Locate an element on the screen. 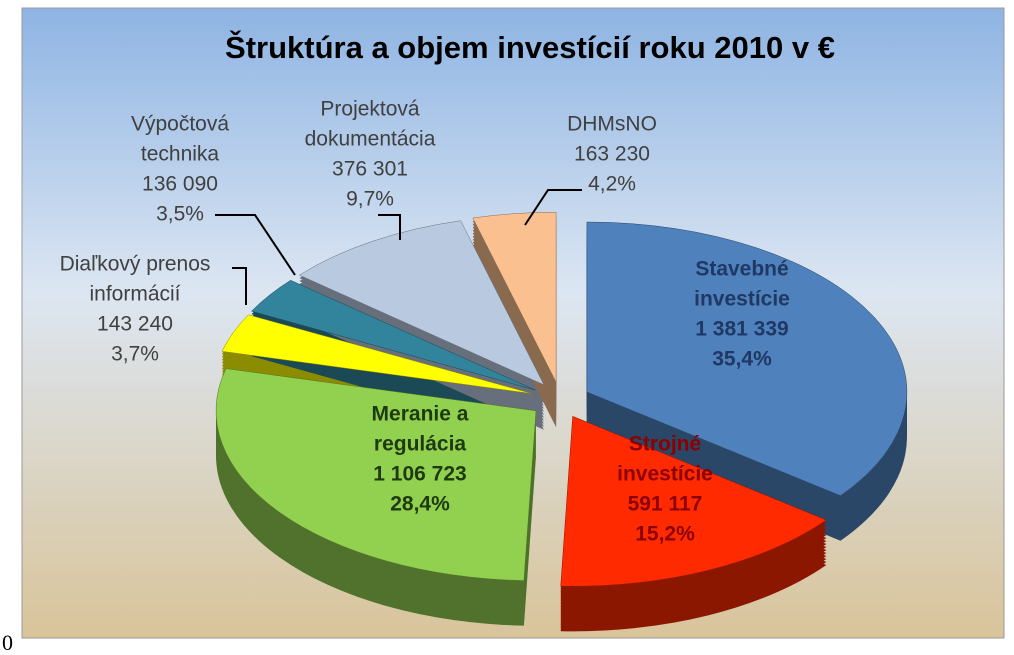 This screenshot has height=655, width=1014. percent-label: 3,7% is located at coordinates (135, 354).